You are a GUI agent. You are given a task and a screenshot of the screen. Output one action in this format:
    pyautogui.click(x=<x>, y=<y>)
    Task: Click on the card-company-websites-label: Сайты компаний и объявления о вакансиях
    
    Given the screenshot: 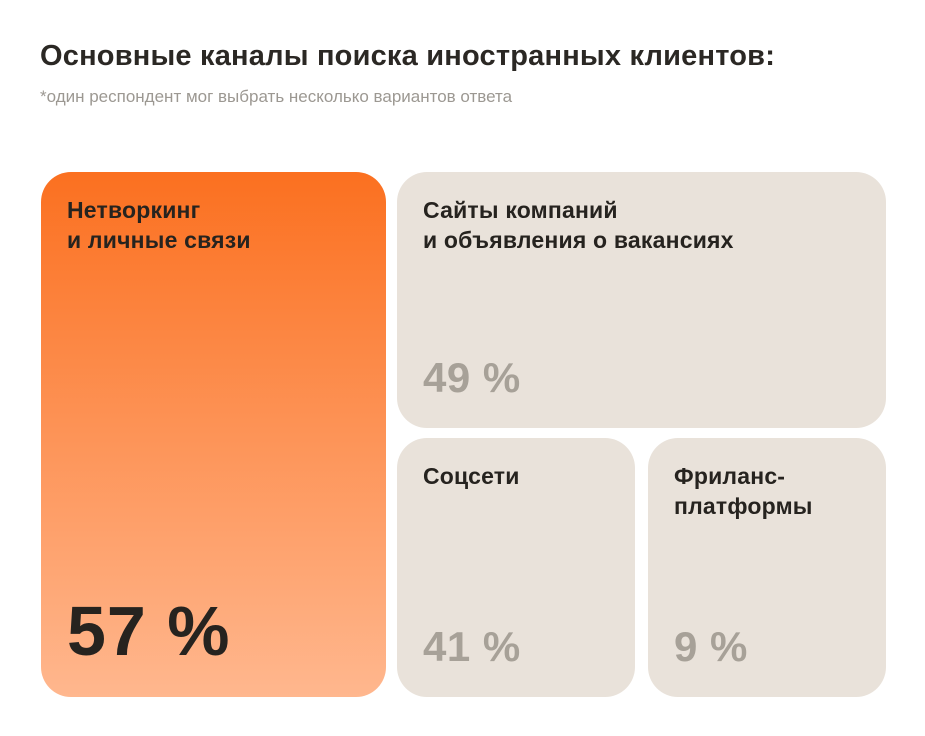 What is the action you would take?
    pyautogui.click(x=578, y=225)
    